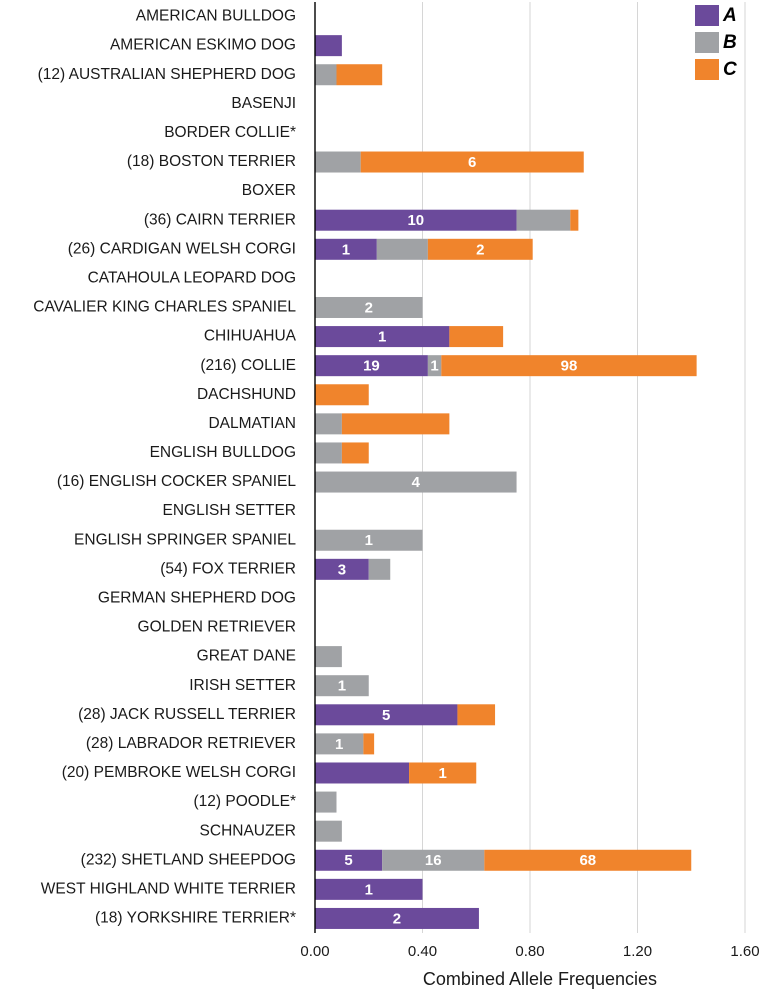 Image resolution: width=761 pixels, height=993 pixels. What do you see at coordinates (195, 918) in the screenshot?
I see `category-label: (18) YORKSHIRE TERRIER*` at bounding box center [195, 918].